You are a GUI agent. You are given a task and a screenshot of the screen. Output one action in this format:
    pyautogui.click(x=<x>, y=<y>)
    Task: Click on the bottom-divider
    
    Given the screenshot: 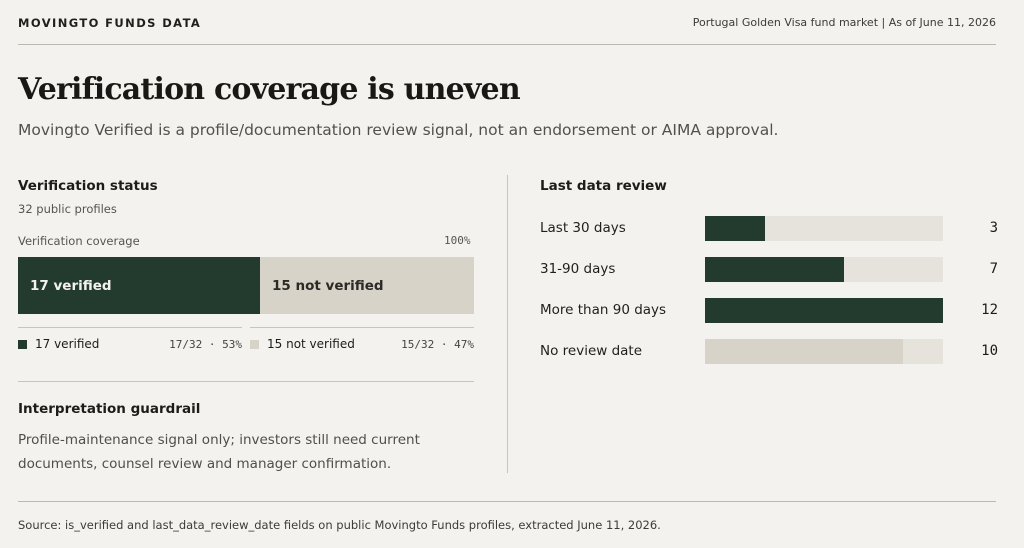 What is the action you would take?
    pyautogui.click(x=507, y=501)
    